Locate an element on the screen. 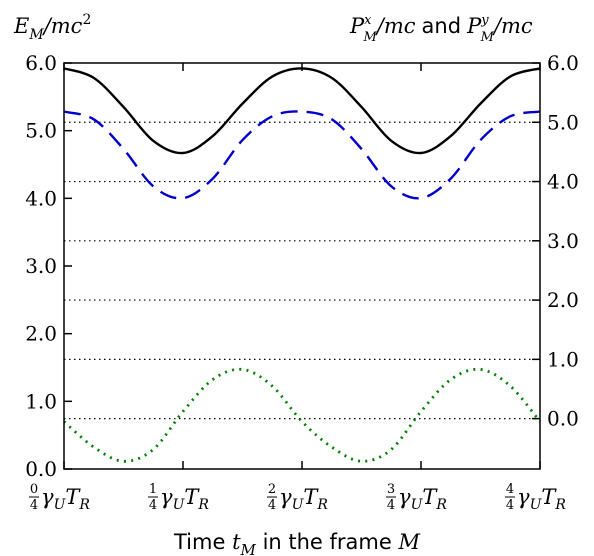 The image size is (594, 556). x-axis-title: Time tM in the frame M is located at coordinates (296, 543).